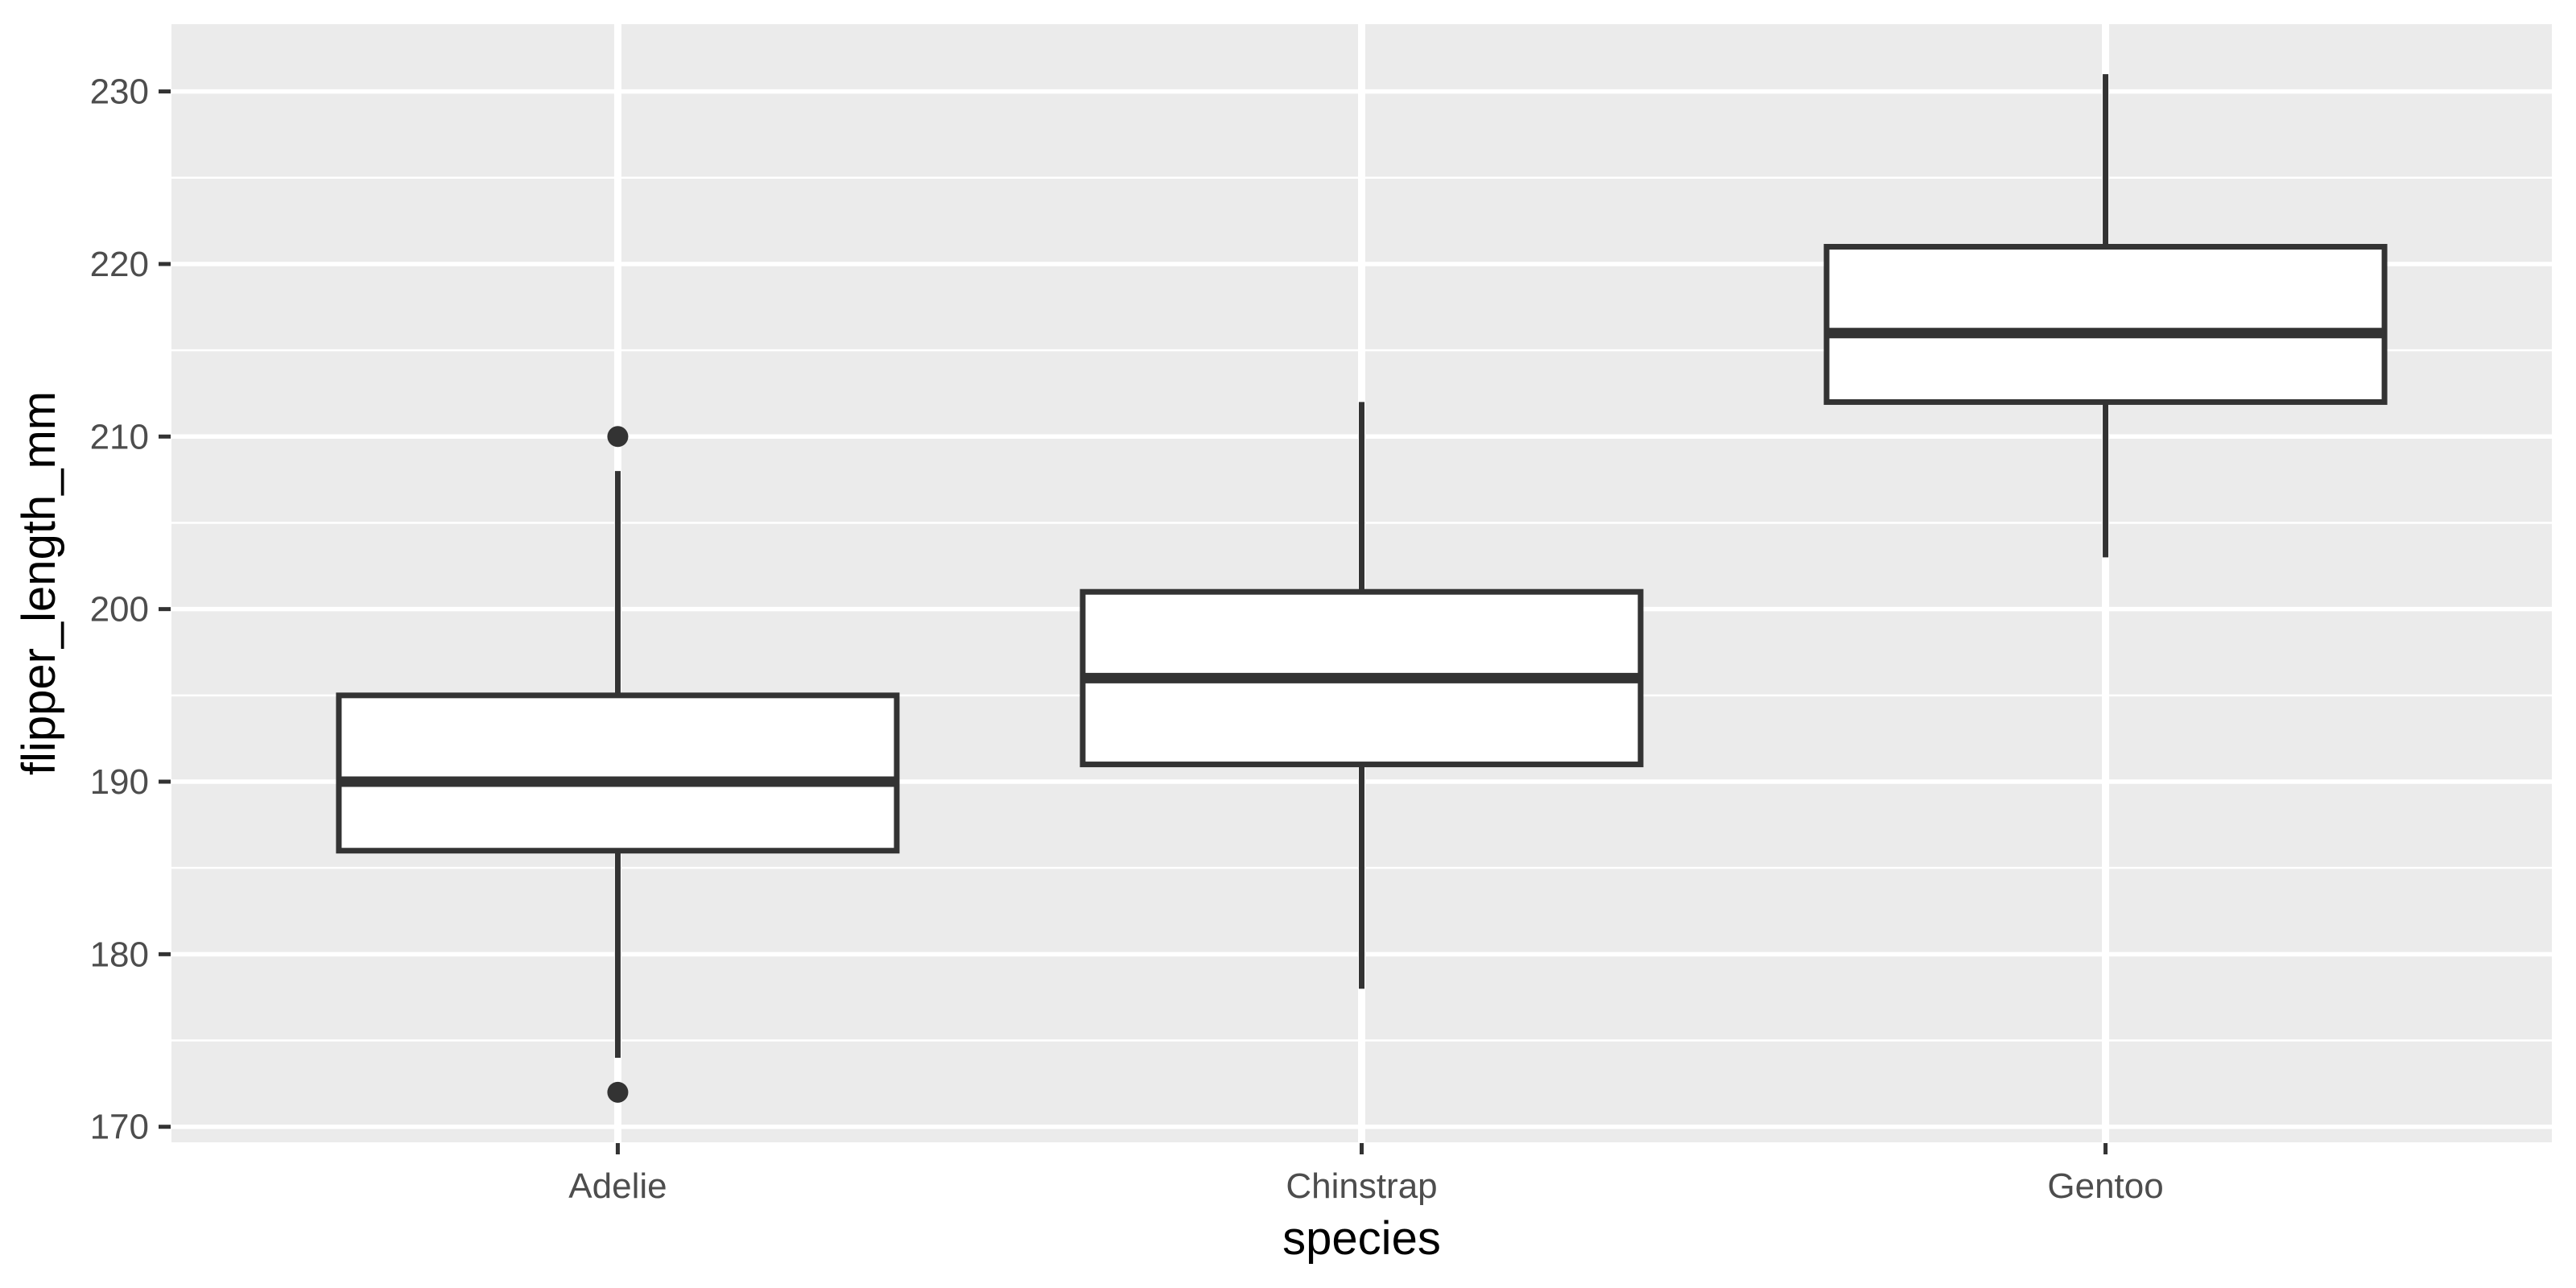  Describe the element at coordinates (119, 610) in the screenshot. I see `y-tick-label: 200` at that location.